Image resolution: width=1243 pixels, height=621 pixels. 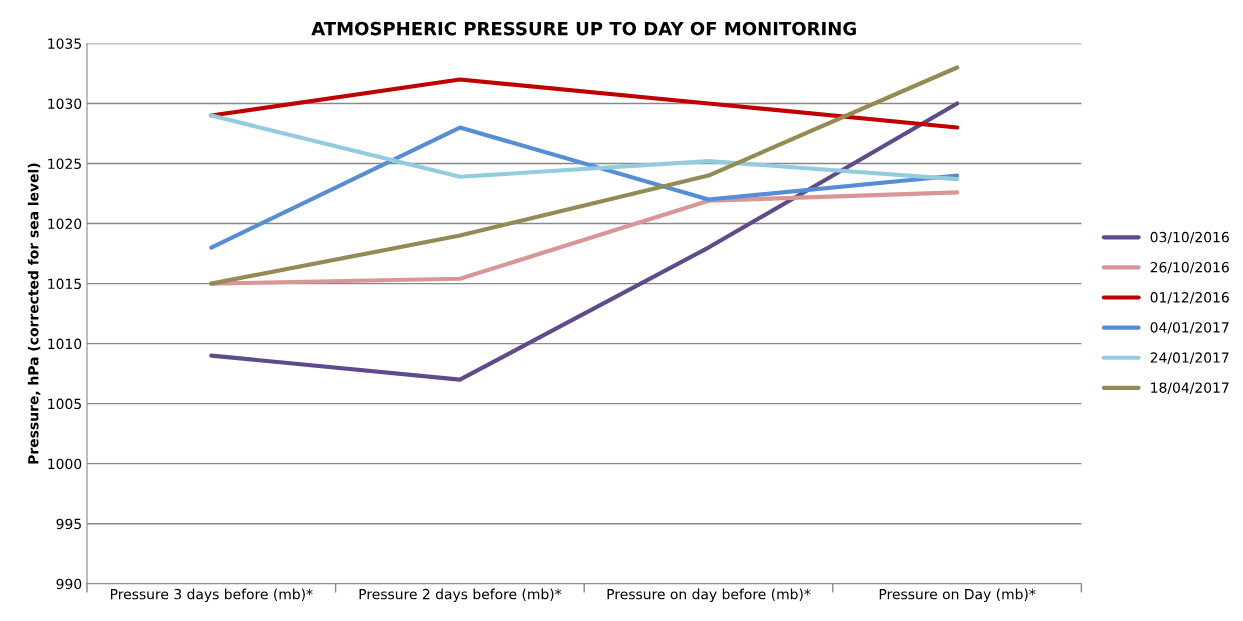 I want to click on y-tick-label: 1030, so click(x=65, y=103).